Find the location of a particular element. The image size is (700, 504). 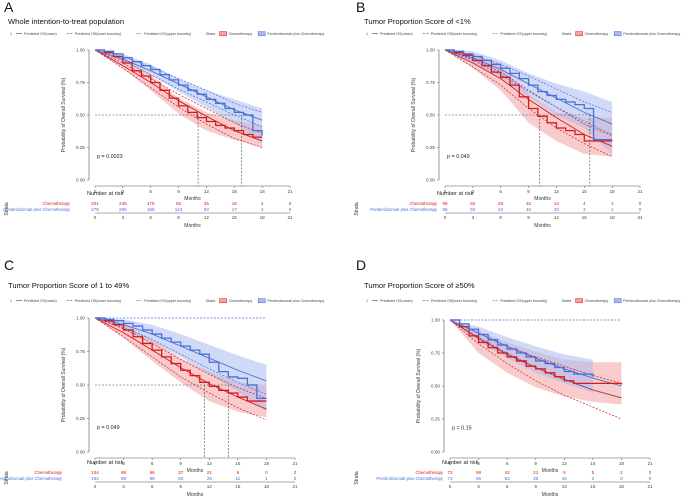

risk-value: 93 is located at coordinates (179, 203).